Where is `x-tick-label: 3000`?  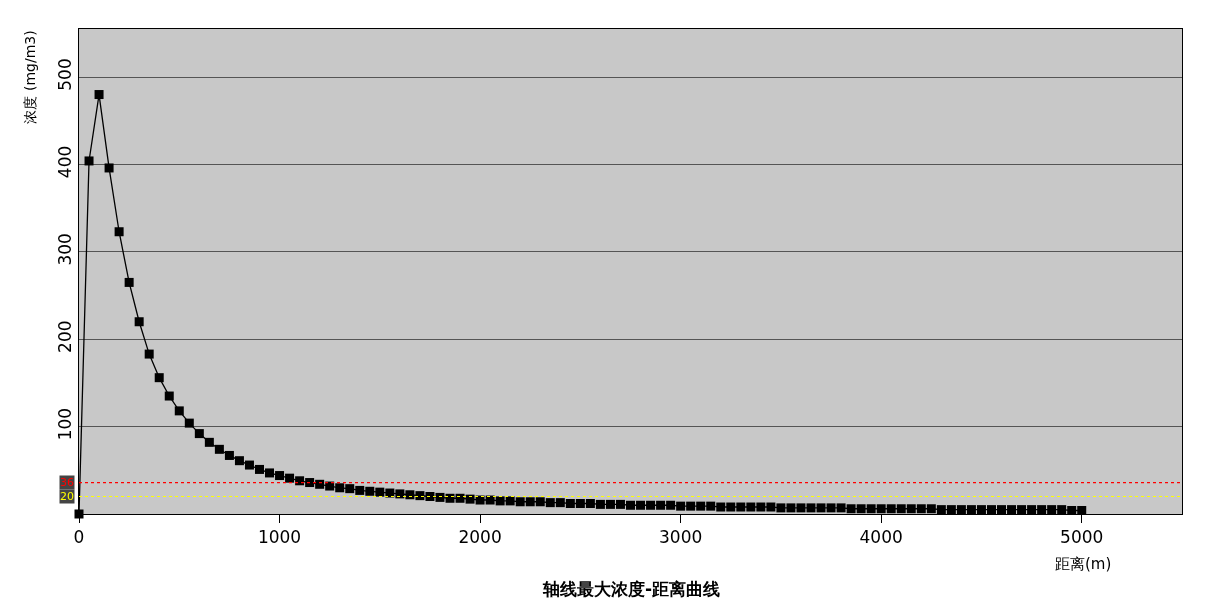 x-tick-label: 3000 is located at coordinates (681, 537).